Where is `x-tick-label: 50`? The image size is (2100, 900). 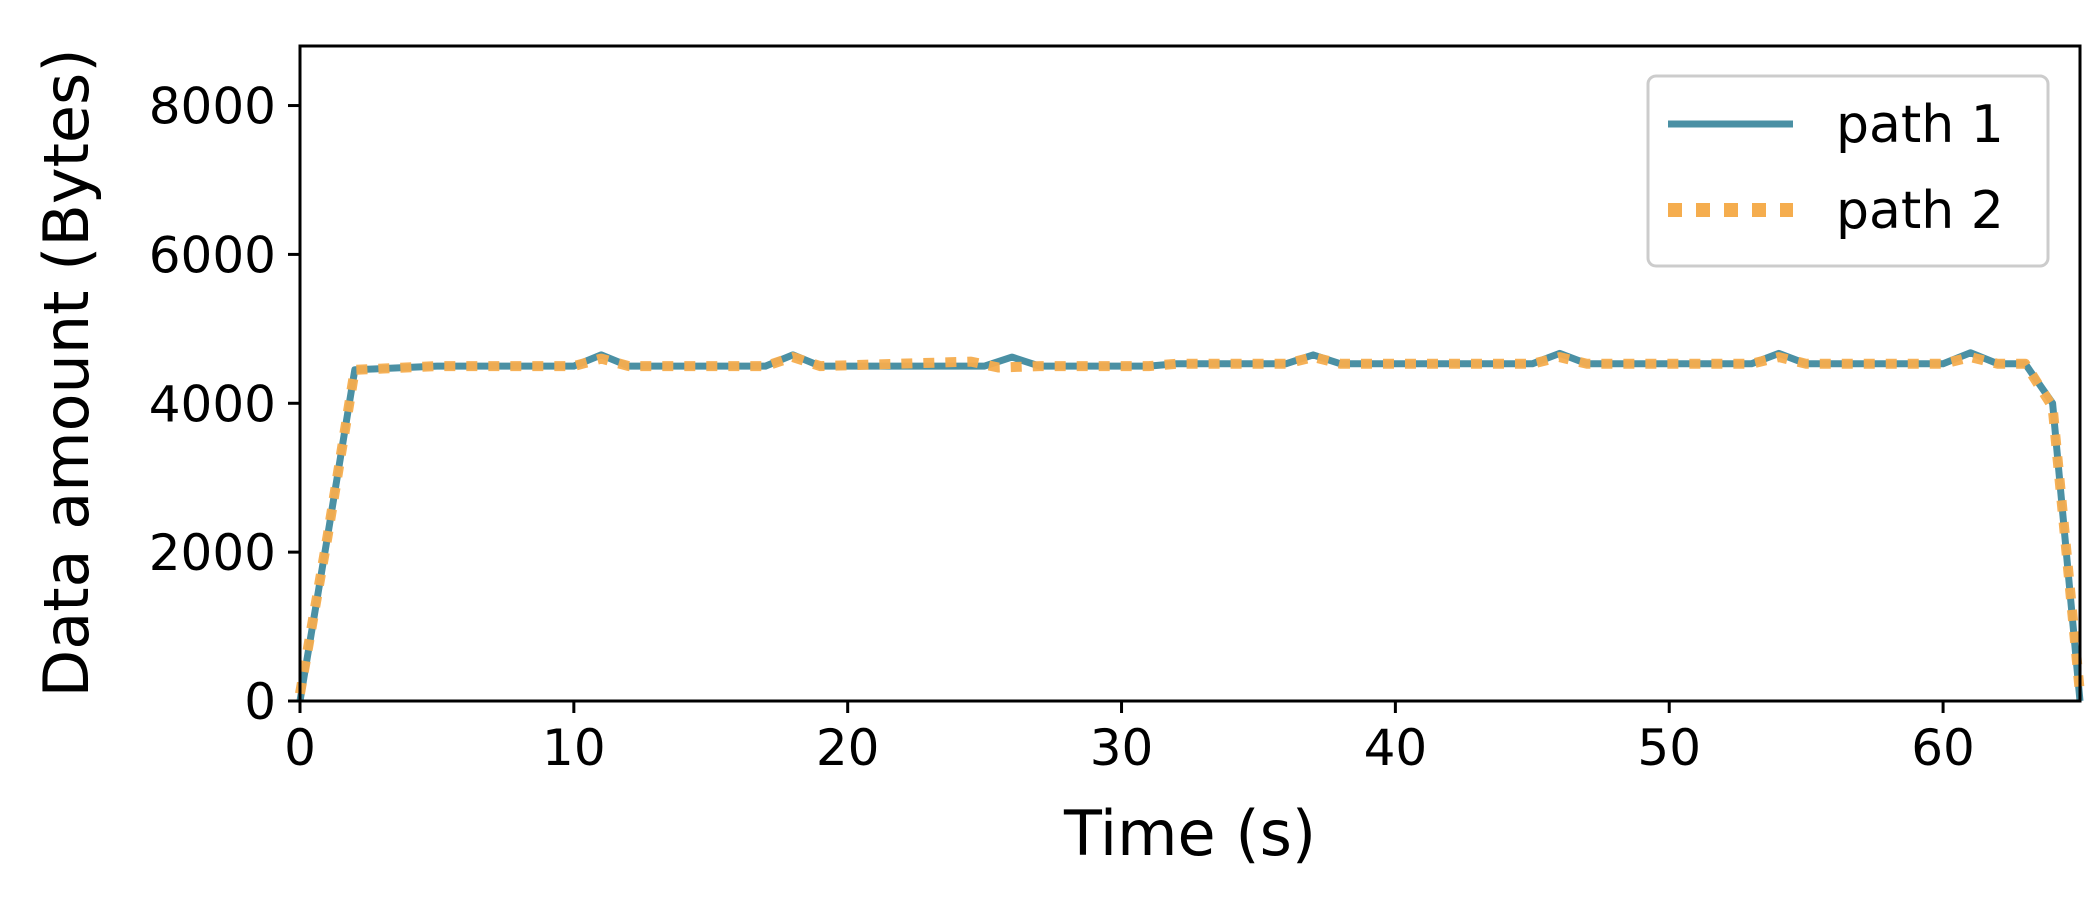
x-tick-label: 50 is located at coordinates (1669, 748).